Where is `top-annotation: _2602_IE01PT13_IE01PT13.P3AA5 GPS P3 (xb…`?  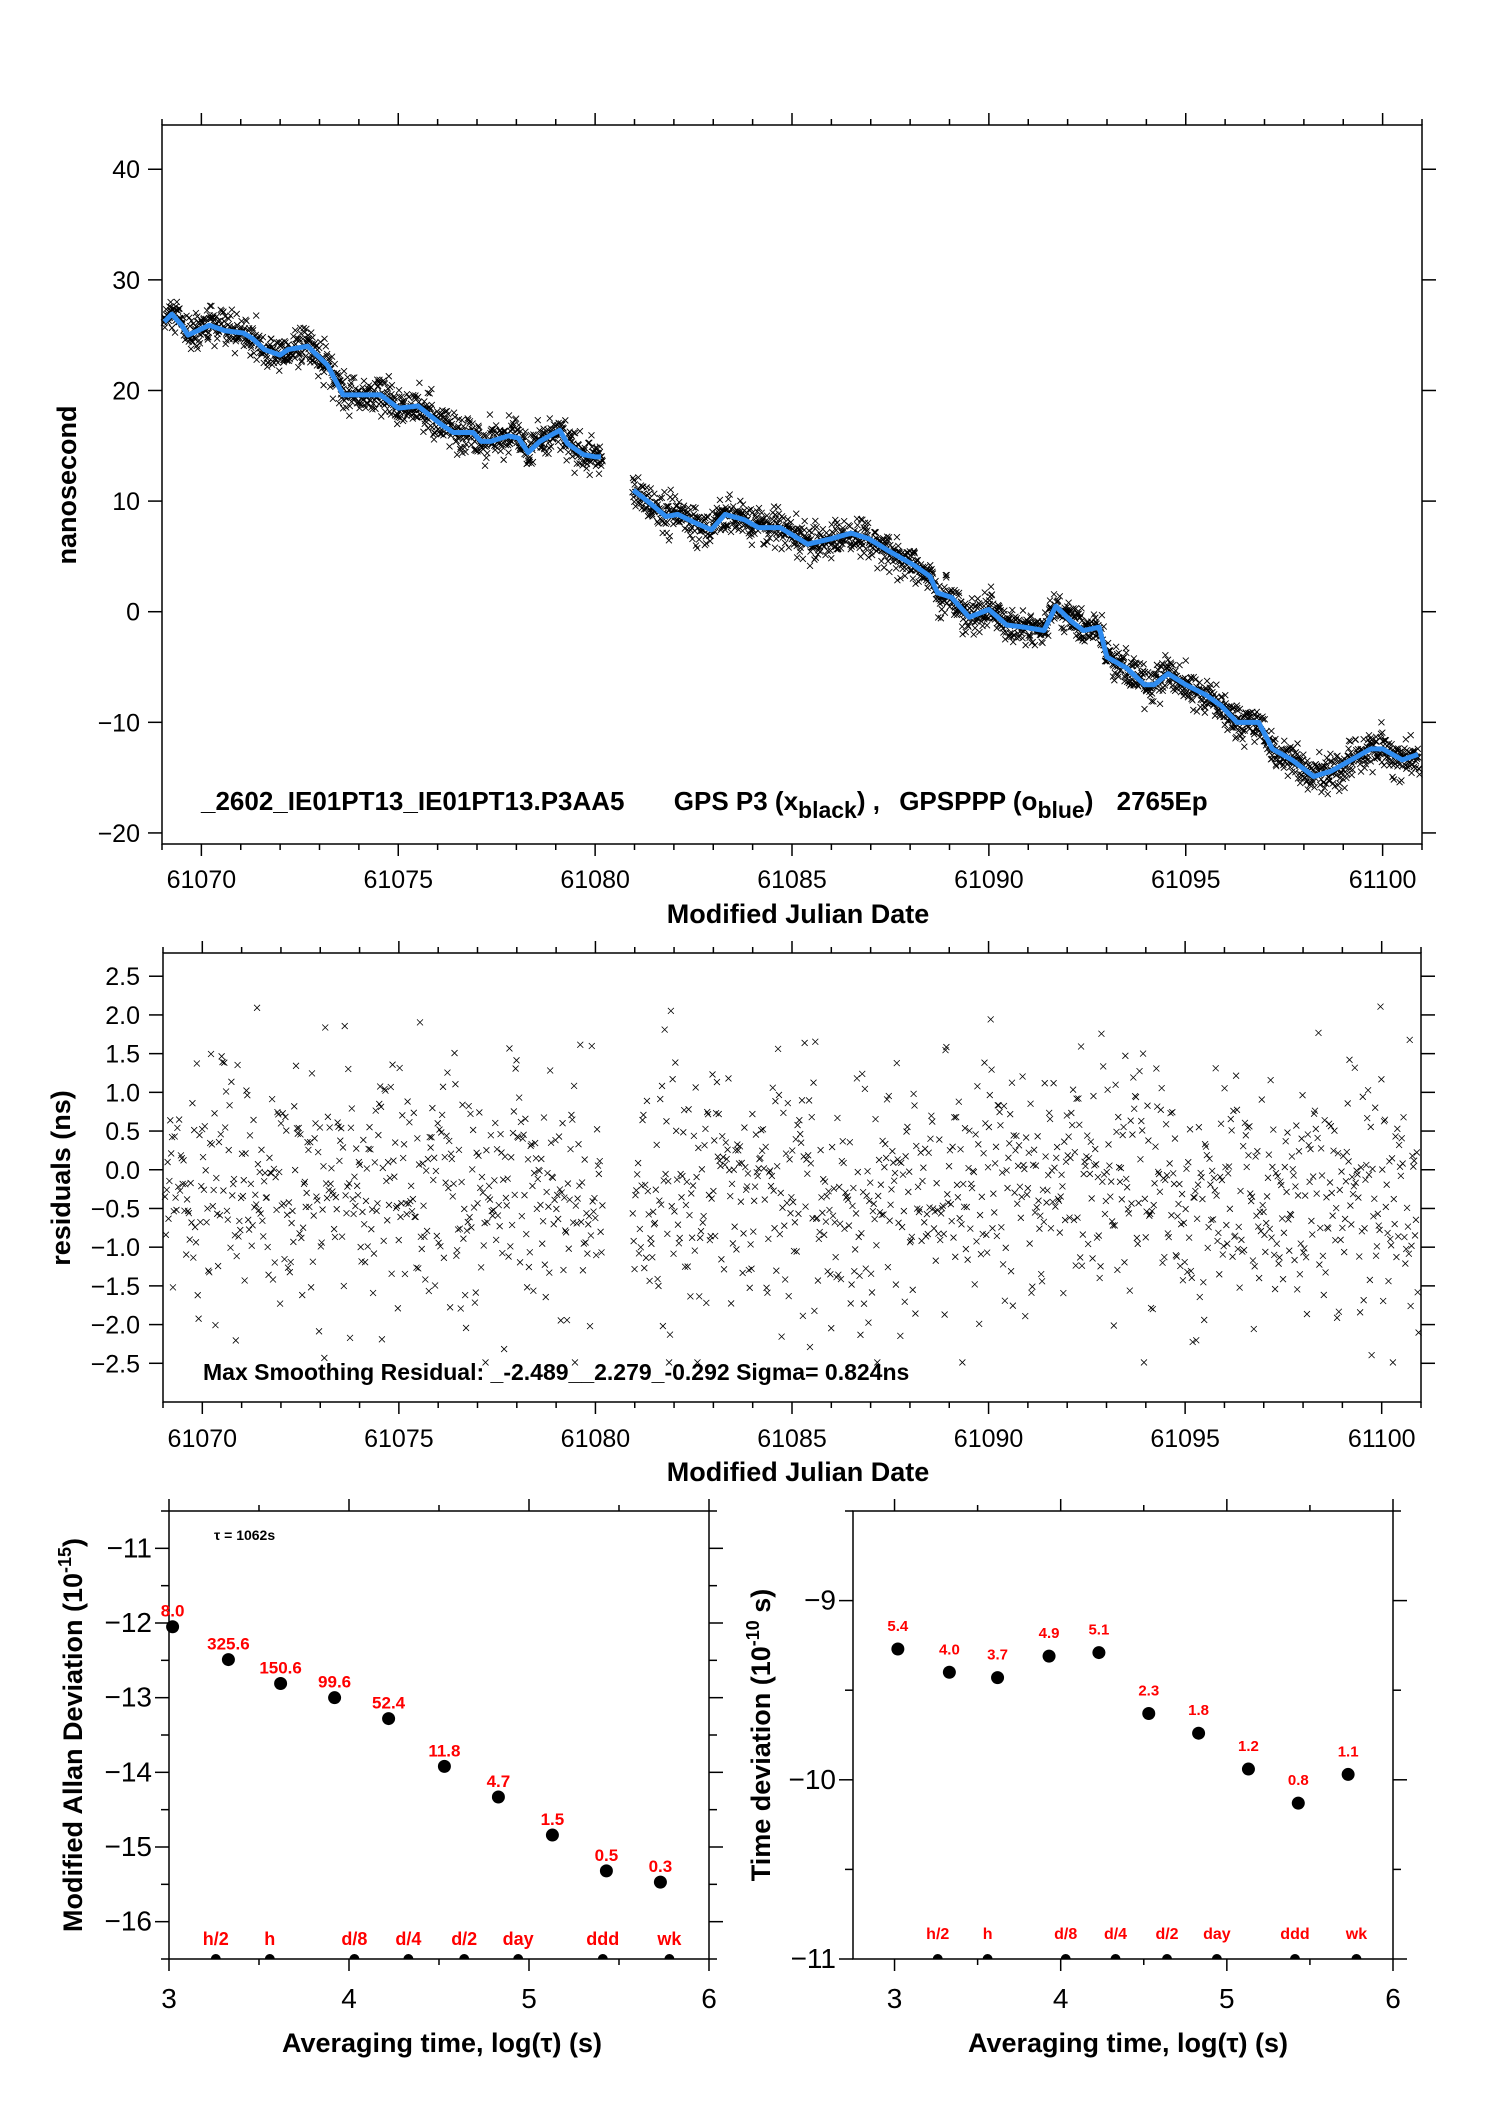
top-annotation: _2602_IE01PT13_IE01PT13.P3AA5 GPS P3 (xb… is located at coordinates (704, 804).